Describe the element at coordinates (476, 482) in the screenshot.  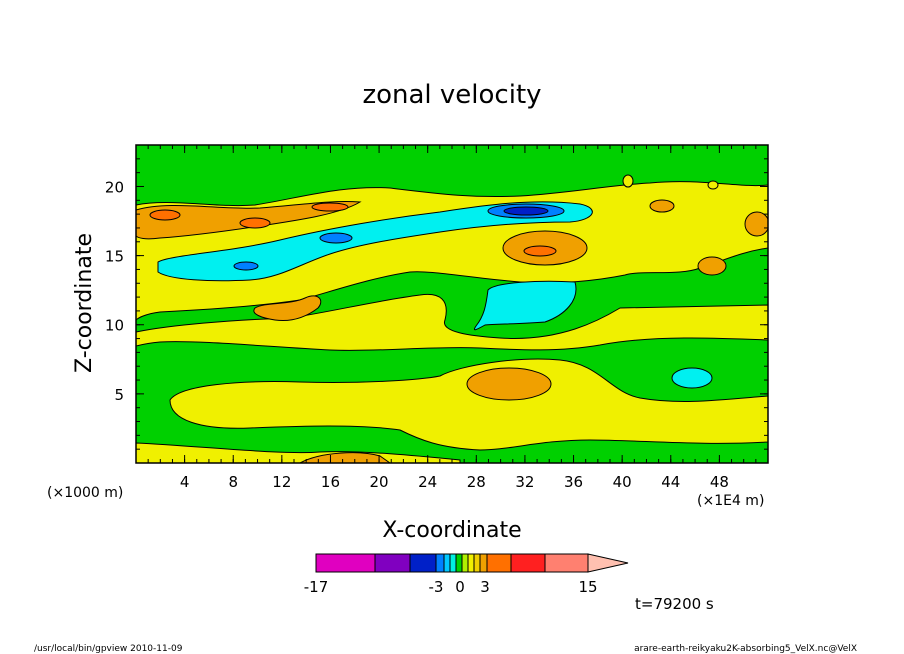
I see `x-tick-label: 28` at that location.